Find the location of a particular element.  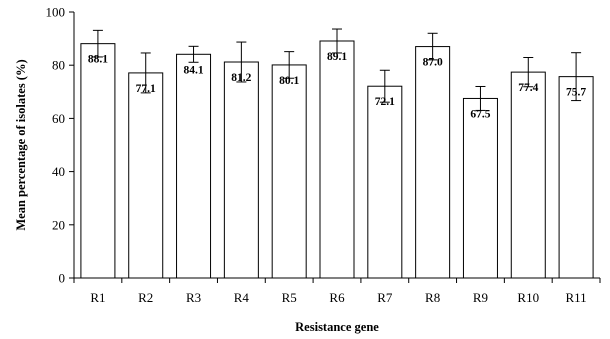

x-tick-label-r1: R1 is located at coordinates (97, 297).